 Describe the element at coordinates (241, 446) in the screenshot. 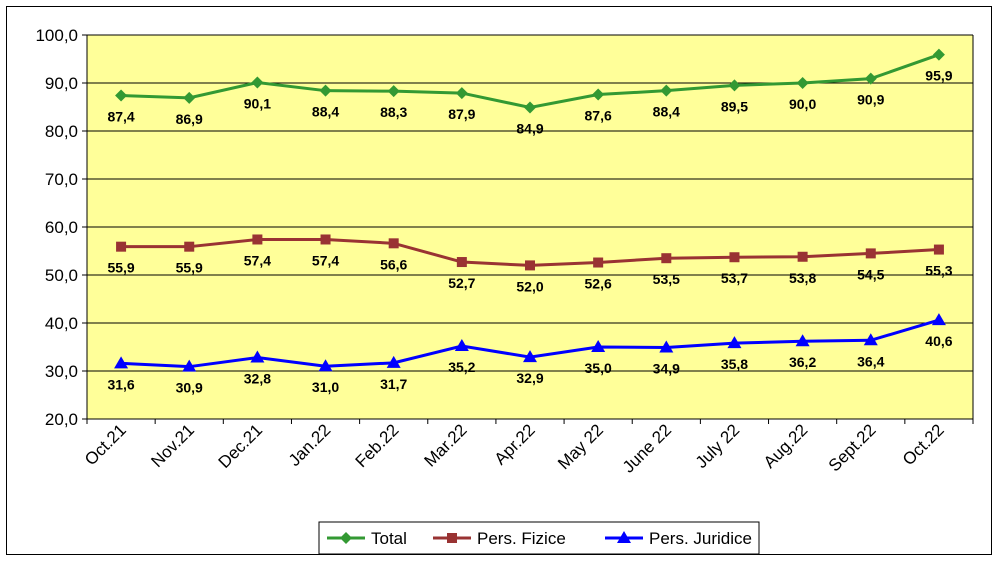

I see `x-tick-label: Dec.21` at that location.